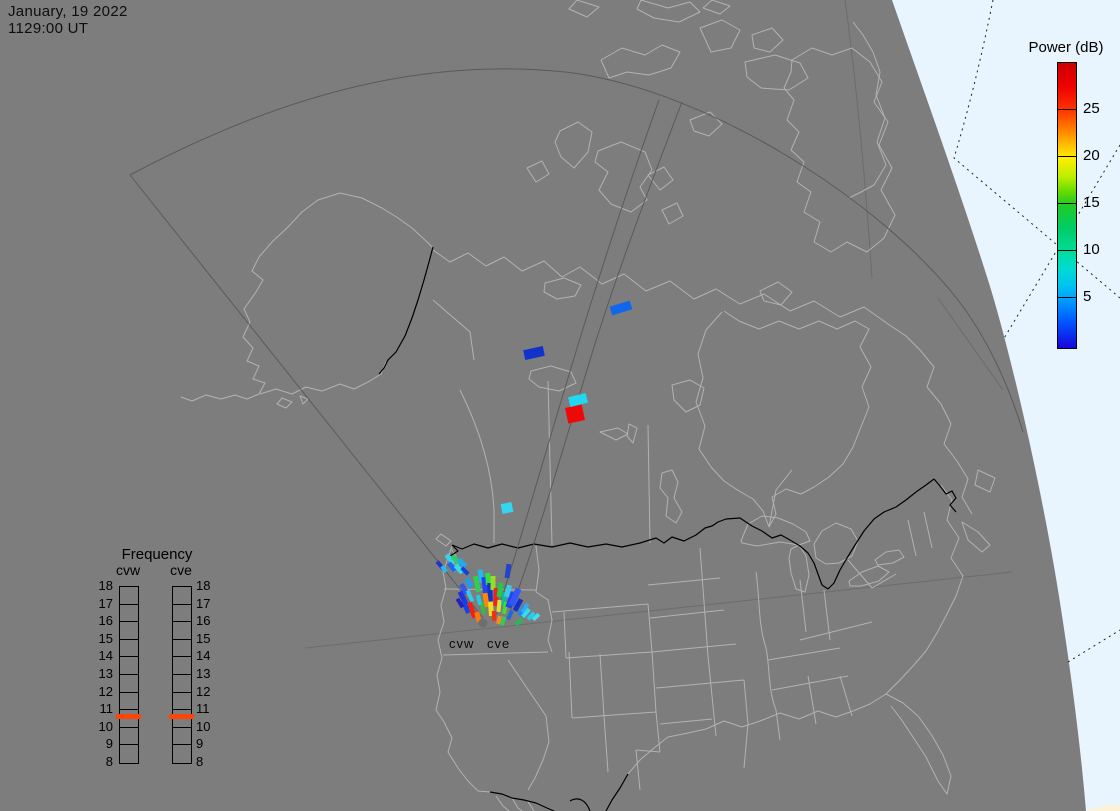 This screenshot has width=1120, height=811. What do you see at coordinates (1091, 249) in the screenshot?
I see `colorbar-tick-label: 10` at bounding box center [1091, 249].